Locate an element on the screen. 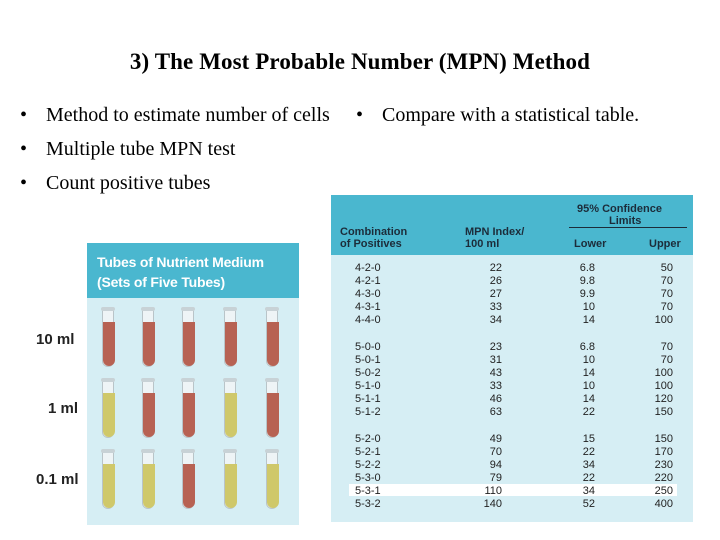 The image size is (720, 540). slide-title: 3) The Most Probable Number (MPN) Method is located at coordinates (360, 61).